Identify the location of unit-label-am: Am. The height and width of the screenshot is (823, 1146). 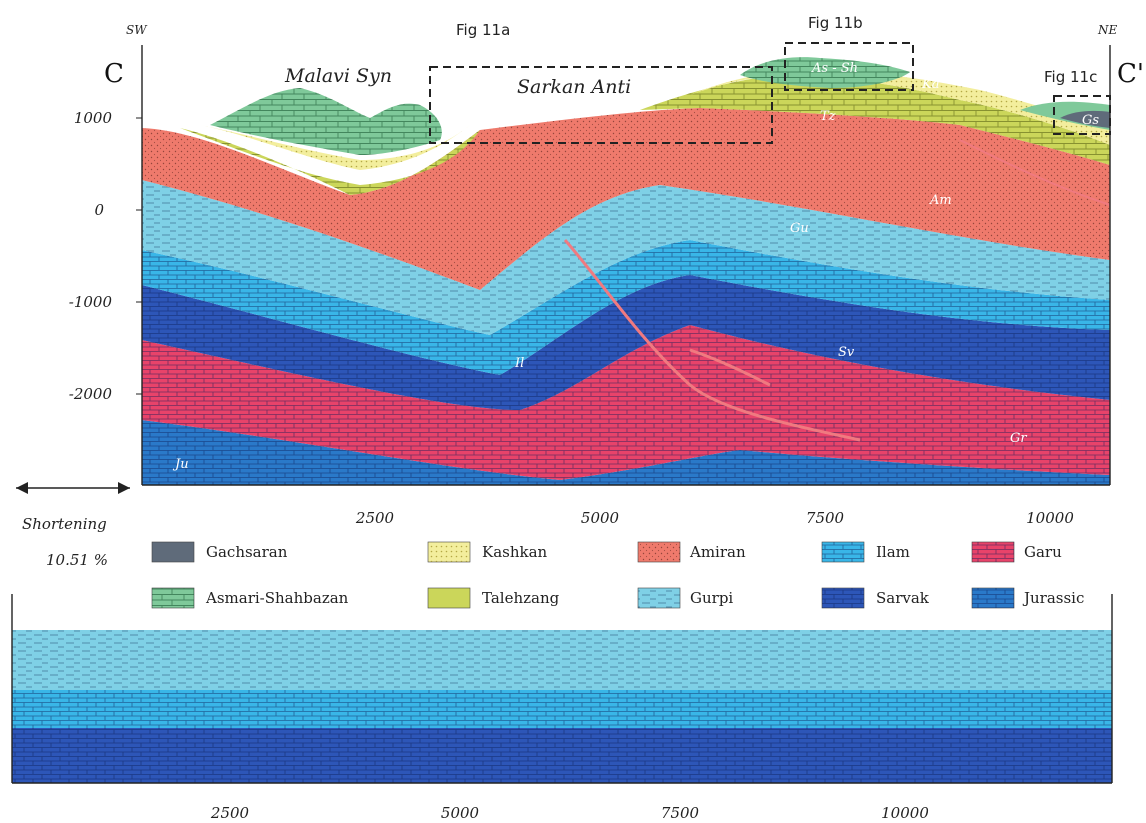
(940, 200).